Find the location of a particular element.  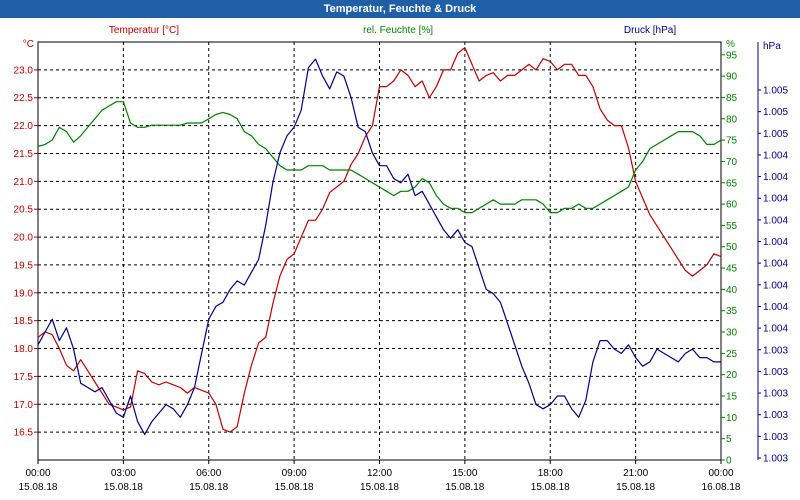

humidity-tick-label: 65 is located at coordinates (732, 183).